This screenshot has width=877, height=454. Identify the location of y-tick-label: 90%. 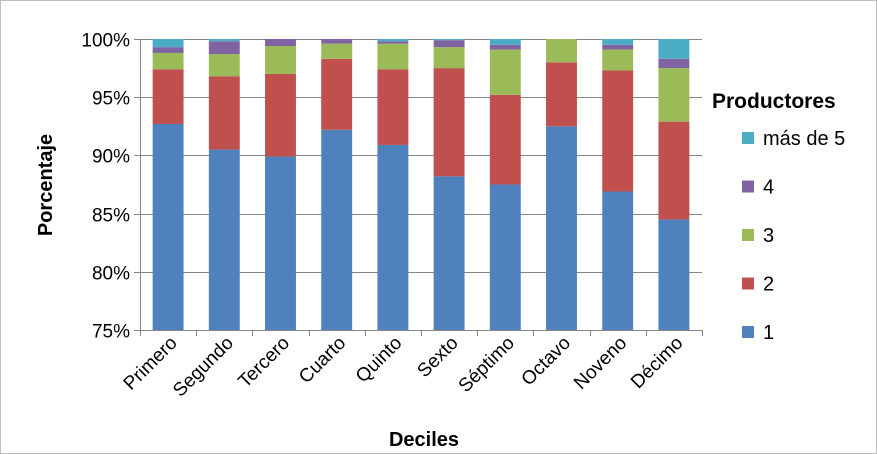
(111, 157).